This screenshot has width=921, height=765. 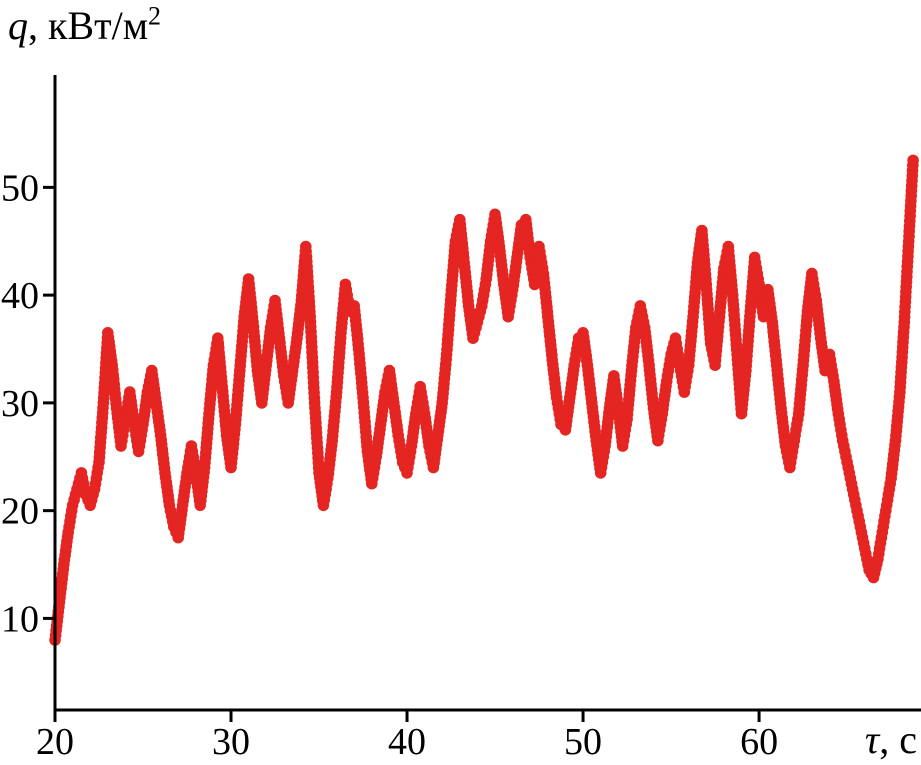 What do you see at coordinates (20, 619) in the screenshot?
I see `y-tick-label: 10` at bounding box center [20, 619].